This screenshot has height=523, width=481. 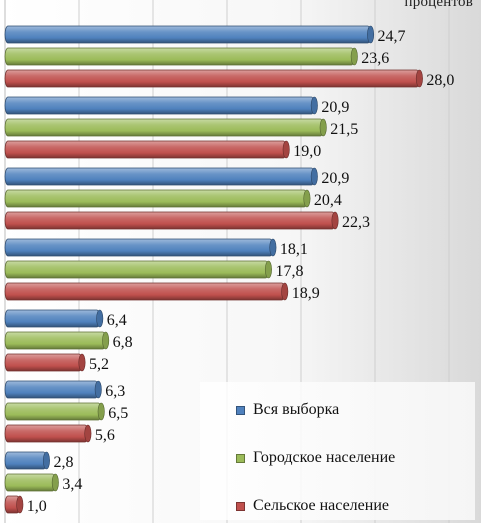 I want to click on data-label: 6,3, so click(x=115, y=391).